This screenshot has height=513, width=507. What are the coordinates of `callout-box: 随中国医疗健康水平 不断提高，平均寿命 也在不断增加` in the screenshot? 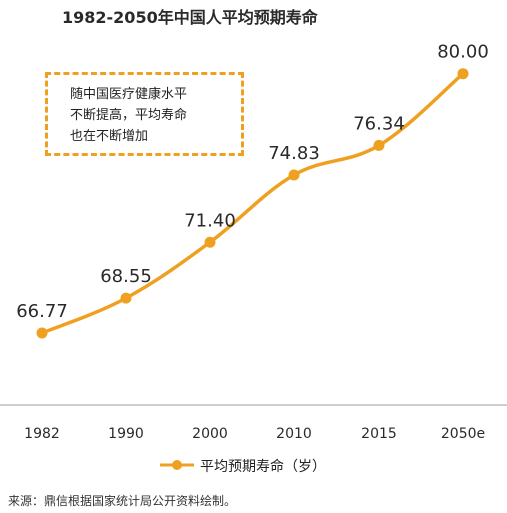 It's located at (144, 114).